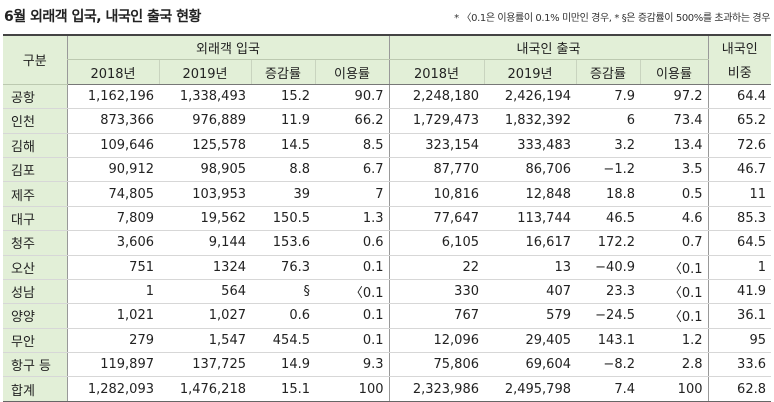 The height and width of the screenshot is (402, 774). Describe the element at coordinates (436, 267) in the screenshot. I see `cell-domestic-2018: 22` at that location.